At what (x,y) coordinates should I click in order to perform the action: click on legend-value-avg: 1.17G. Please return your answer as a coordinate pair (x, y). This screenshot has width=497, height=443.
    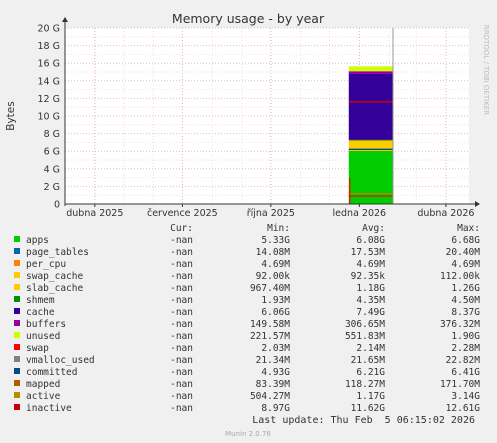
    Looking at the image, I should click on (370, 396).